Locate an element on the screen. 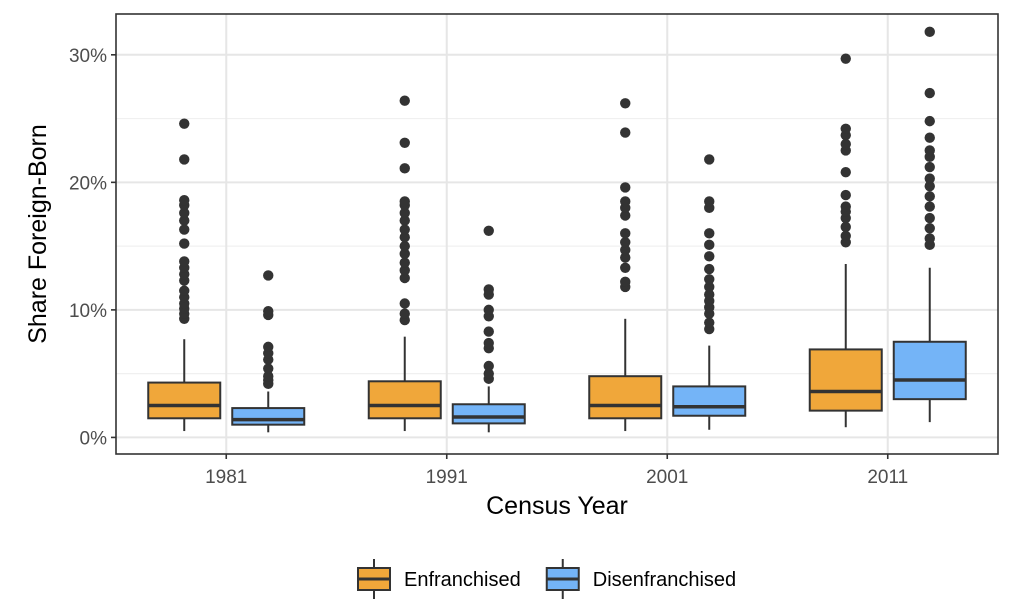 This screenshot has width=1024, height=612. x-axis: 1981 1991 2001 2011 is located at coordinates (556, 471).